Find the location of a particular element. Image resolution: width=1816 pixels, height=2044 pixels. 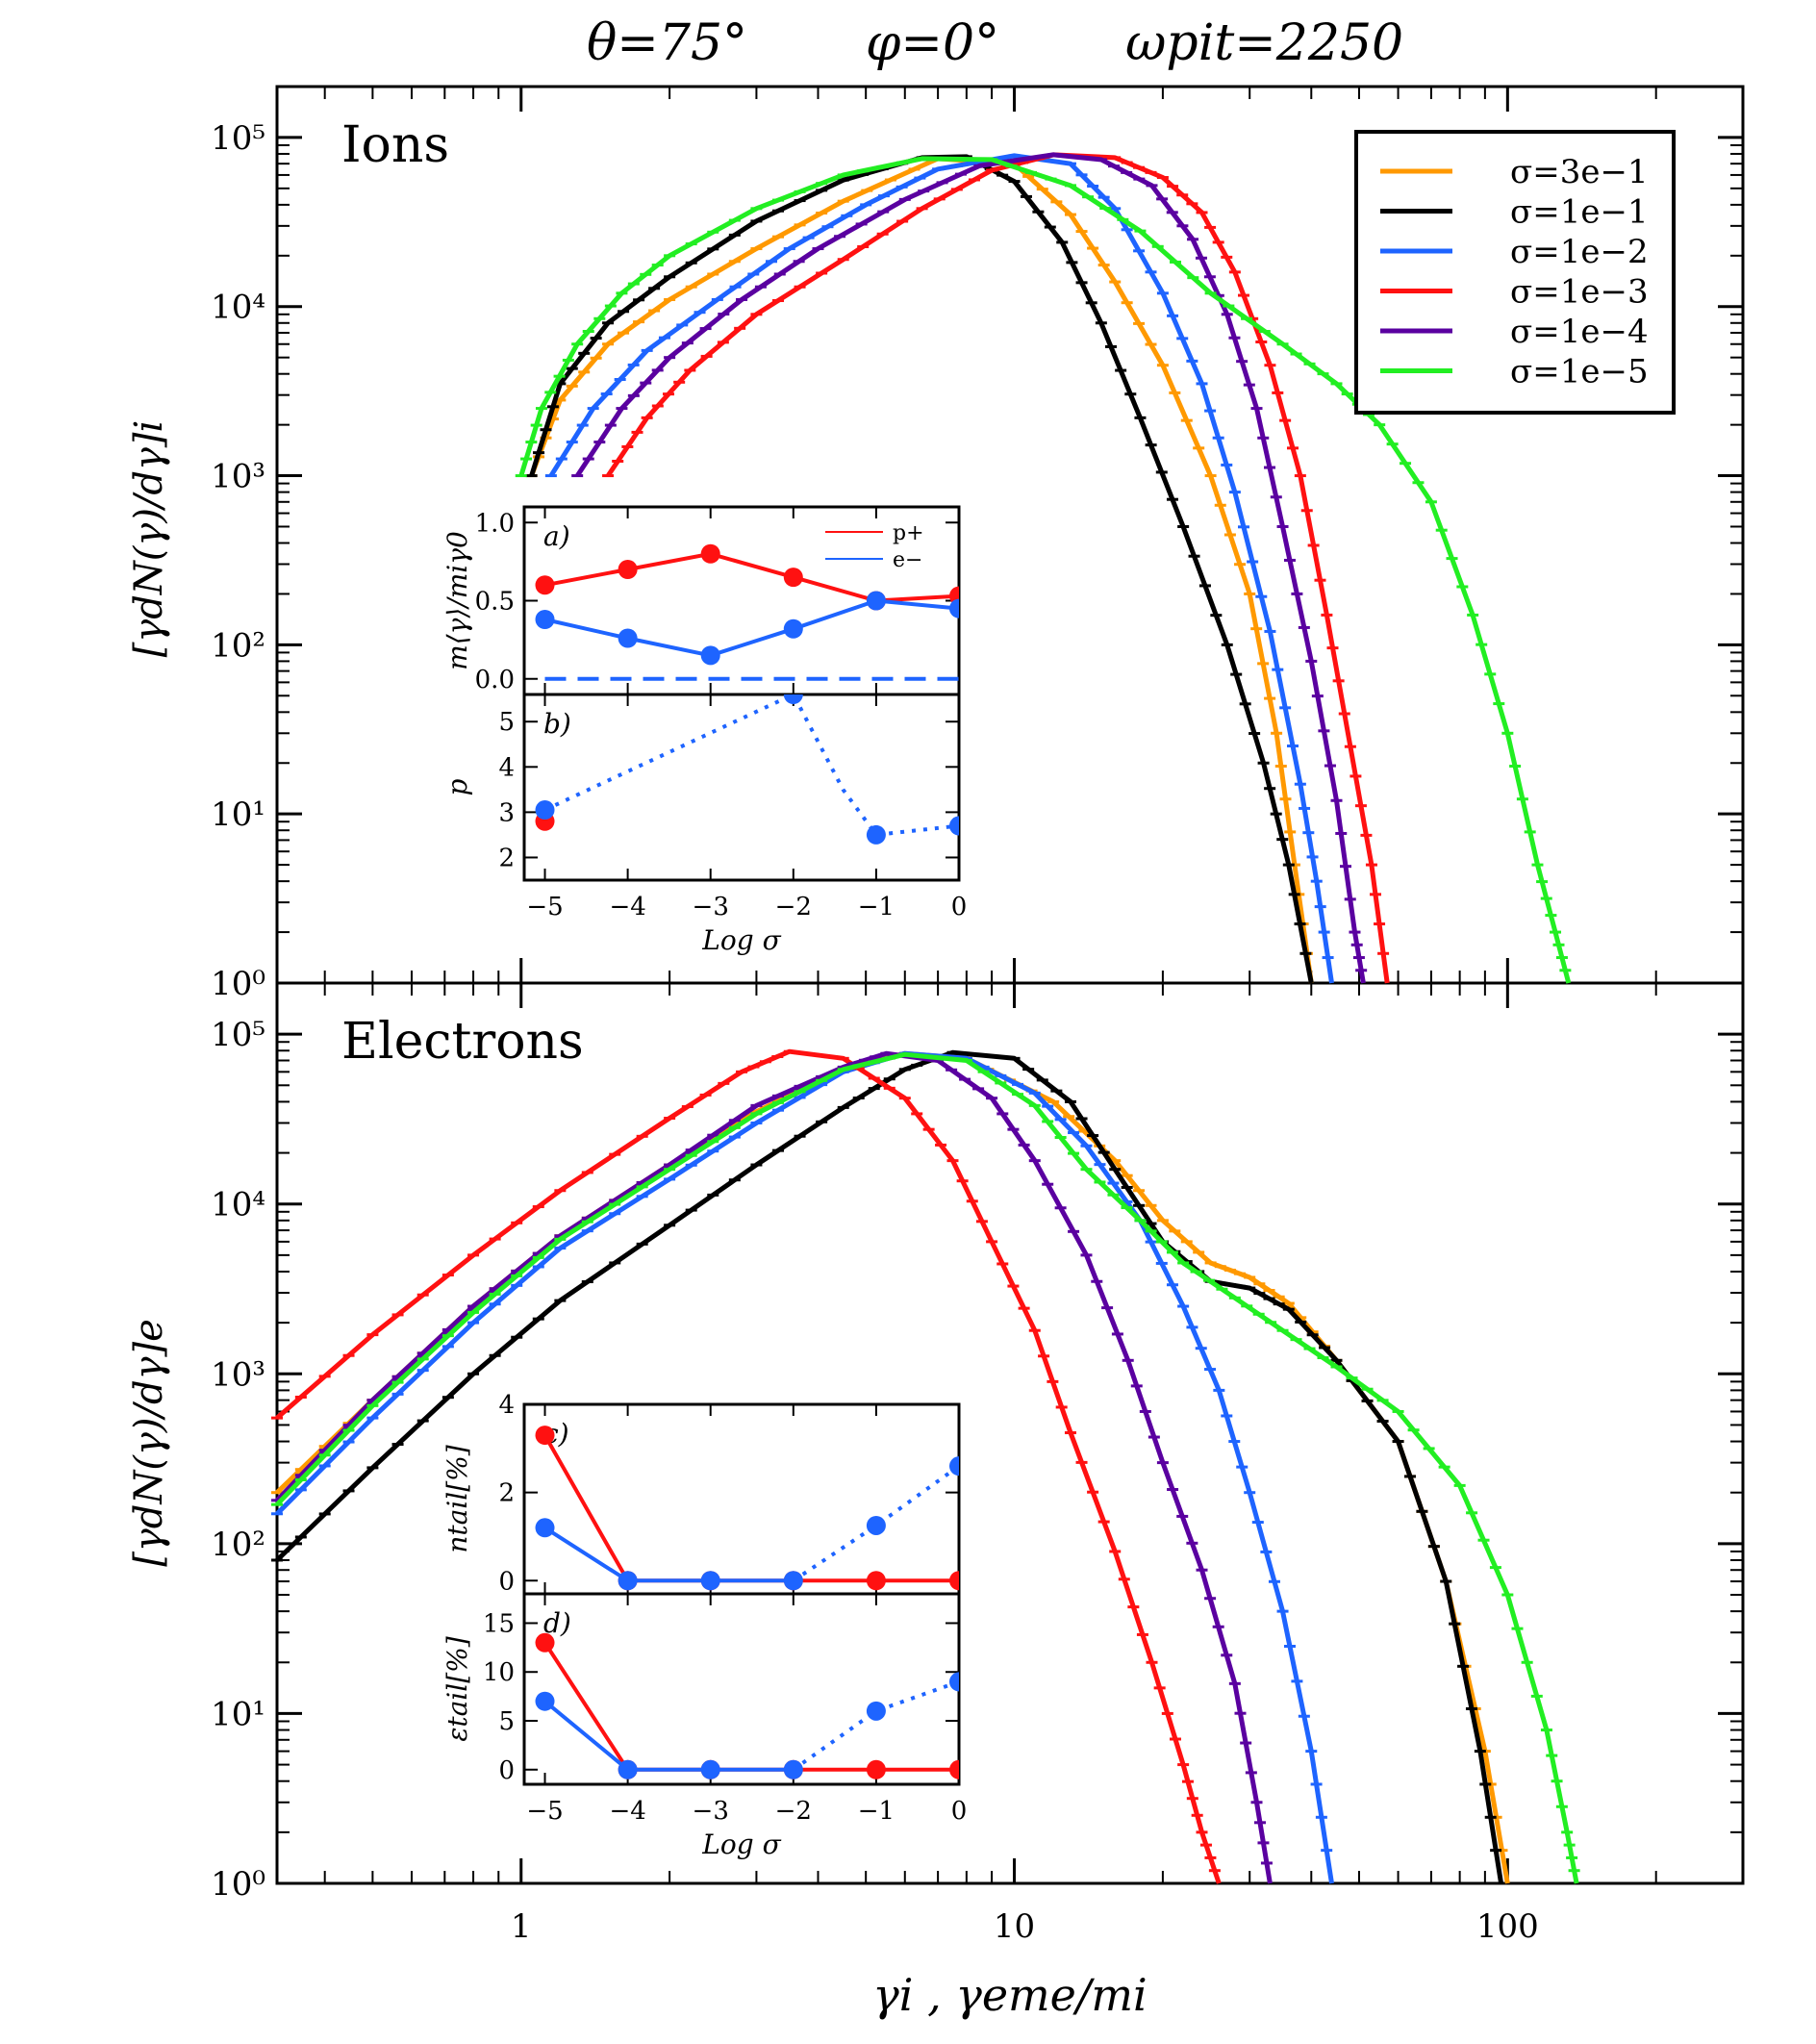

inset-ab-y-axis-title: p is located at coordinates (457, 786).